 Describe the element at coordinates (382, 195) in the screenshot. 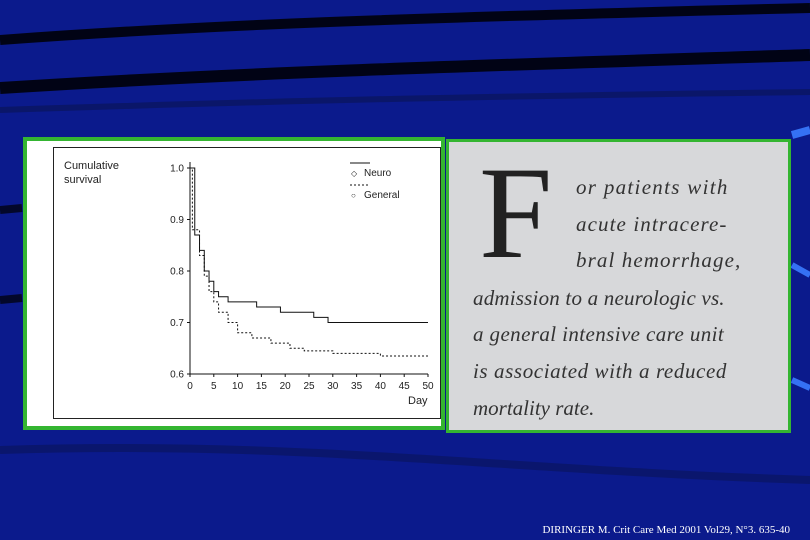

I see `legend-label-general: General` at that location.